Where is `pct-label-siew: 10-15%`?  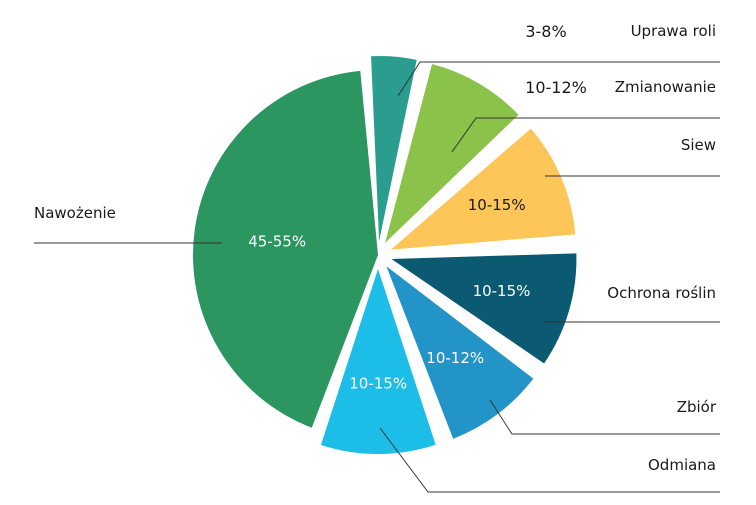
pct-label-siew: 10-15% is located at coordinates (497, 205).